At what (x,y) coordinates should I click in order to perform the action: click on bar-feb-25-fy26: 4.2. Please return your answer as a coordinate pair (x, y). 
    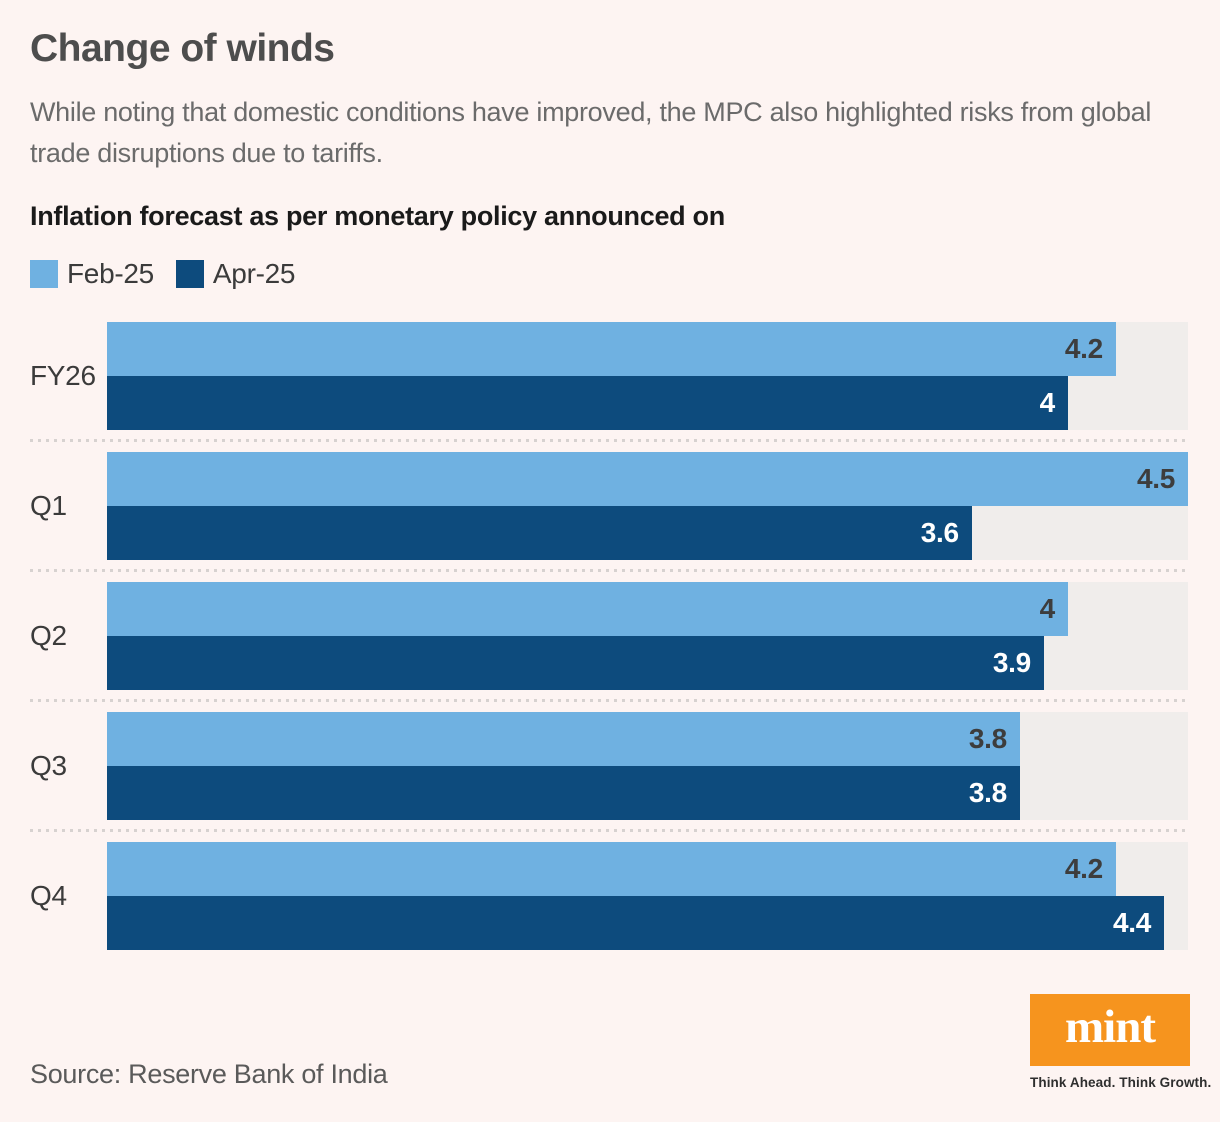
    Looking at the image, I should click on (611, 349).